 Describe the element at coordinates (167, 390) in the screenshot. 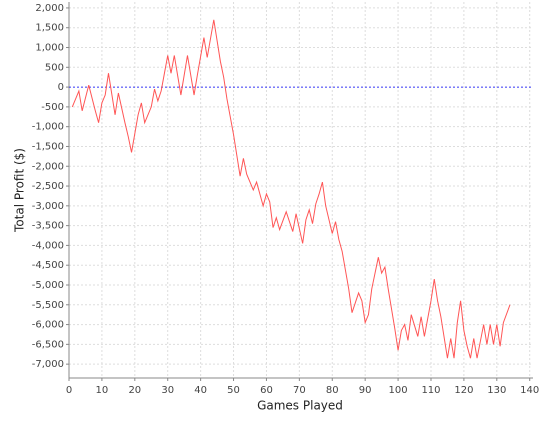

I see `x-tick-label: 30` at that location.